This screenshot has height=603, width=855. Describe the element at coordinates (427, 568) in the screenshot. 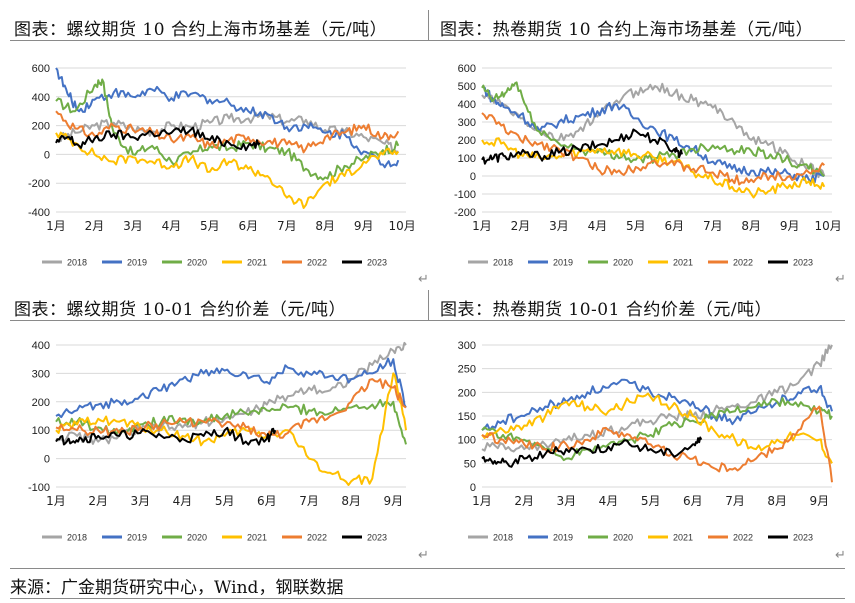

I see `source-rule` at that location.